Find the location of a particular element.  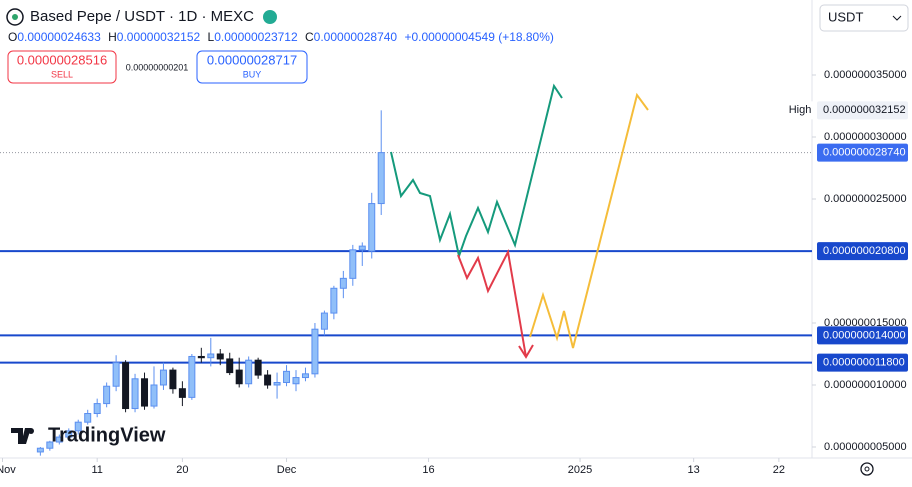

y-tick-label: 0.000000015000 is located at coordinates (865, 323).